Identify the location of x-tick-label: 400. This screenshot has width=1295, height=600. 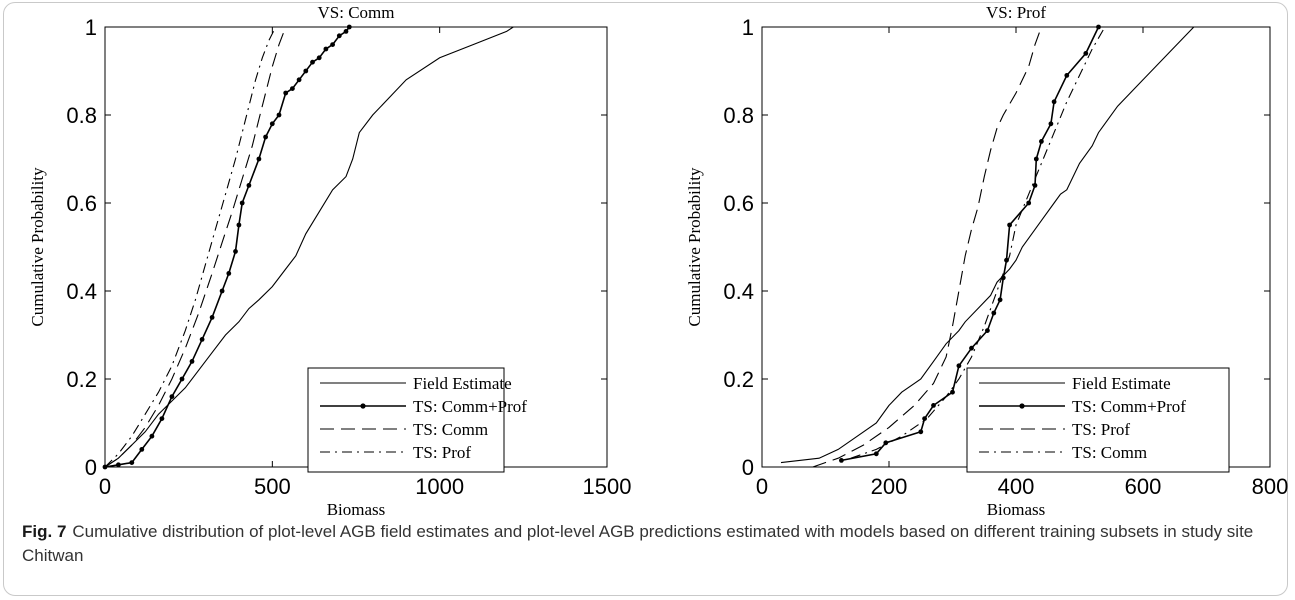
(1016, 486).